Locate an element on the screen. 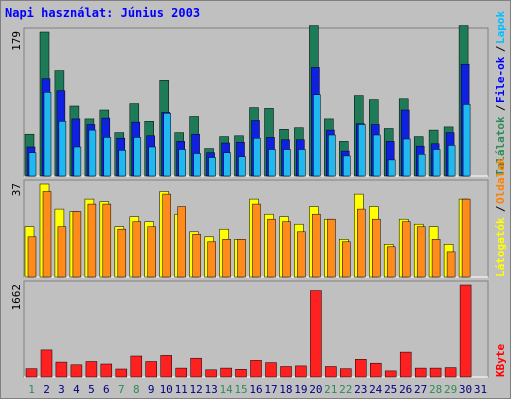  panel-max-label: 37 is located at coordinates (16, 189).